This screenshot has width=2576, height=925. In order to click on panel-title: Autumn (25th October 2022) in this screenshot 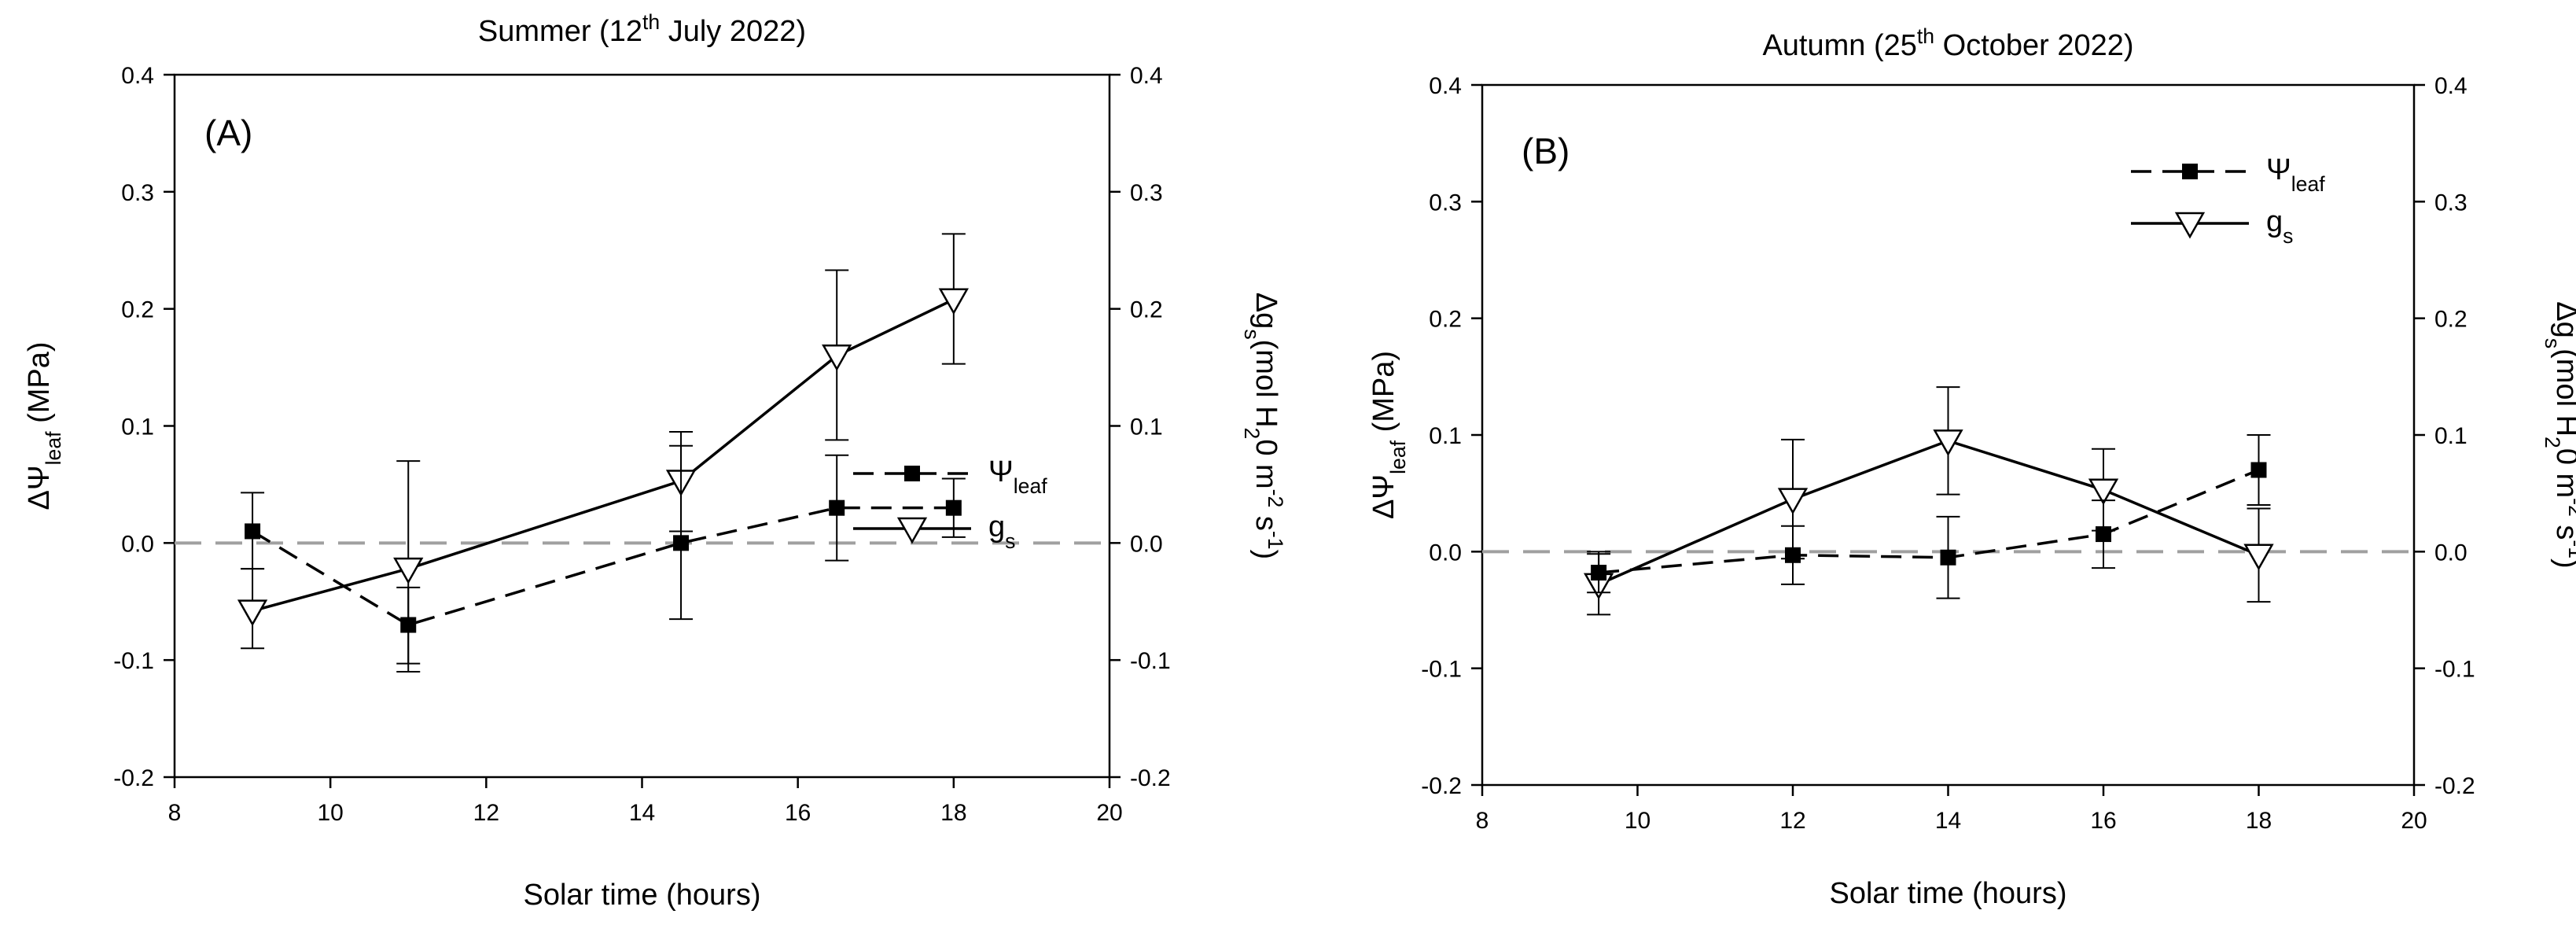, I will do `click(1948, 43)`.